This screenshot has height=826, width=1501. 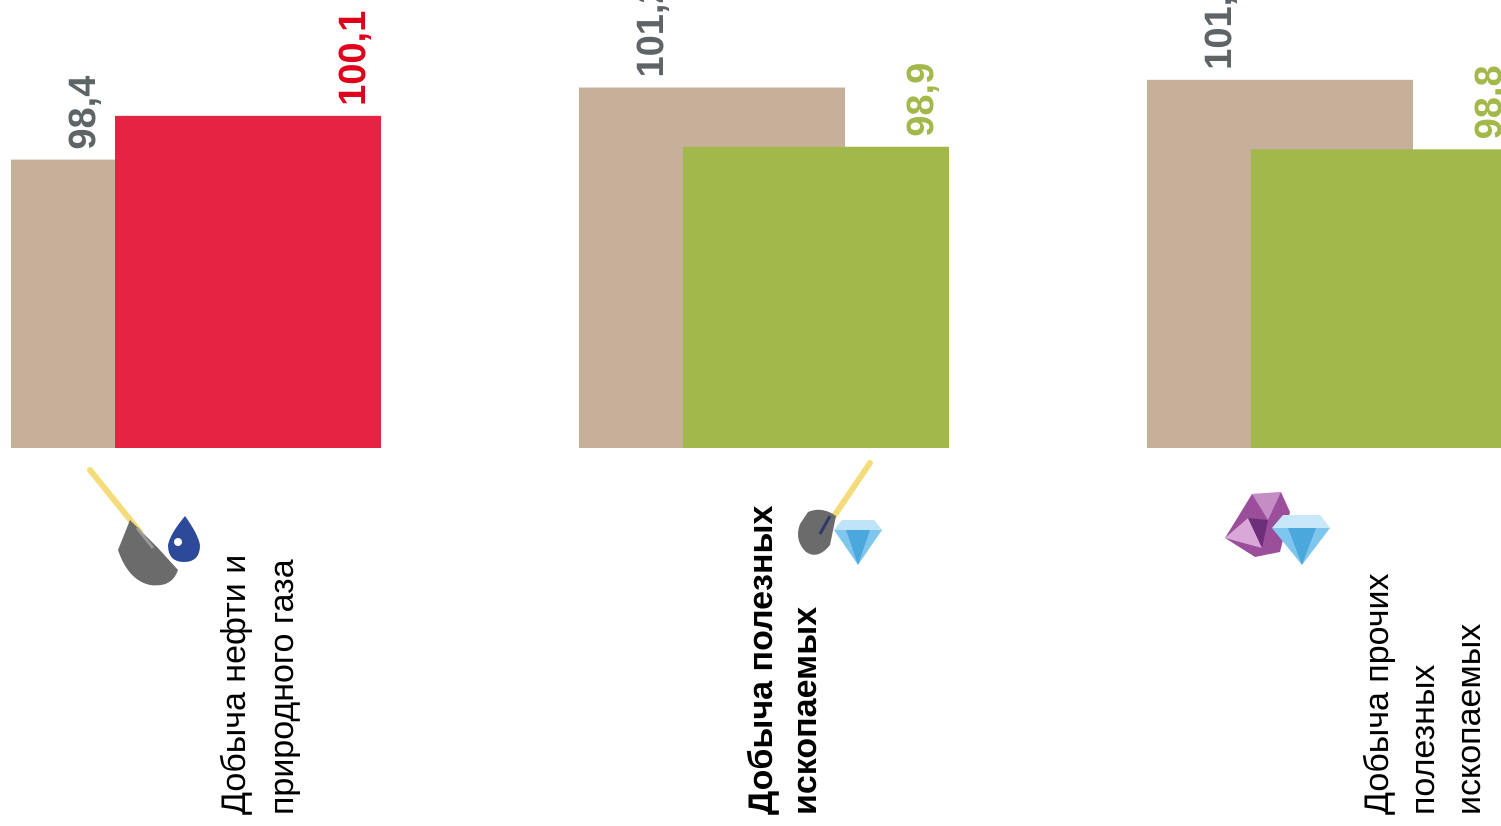 What do you see at coordinates (761, 660) in the screenshot?
I see `category-label-1-line-0: Добыча полезных` at bounding box center [761, 660].